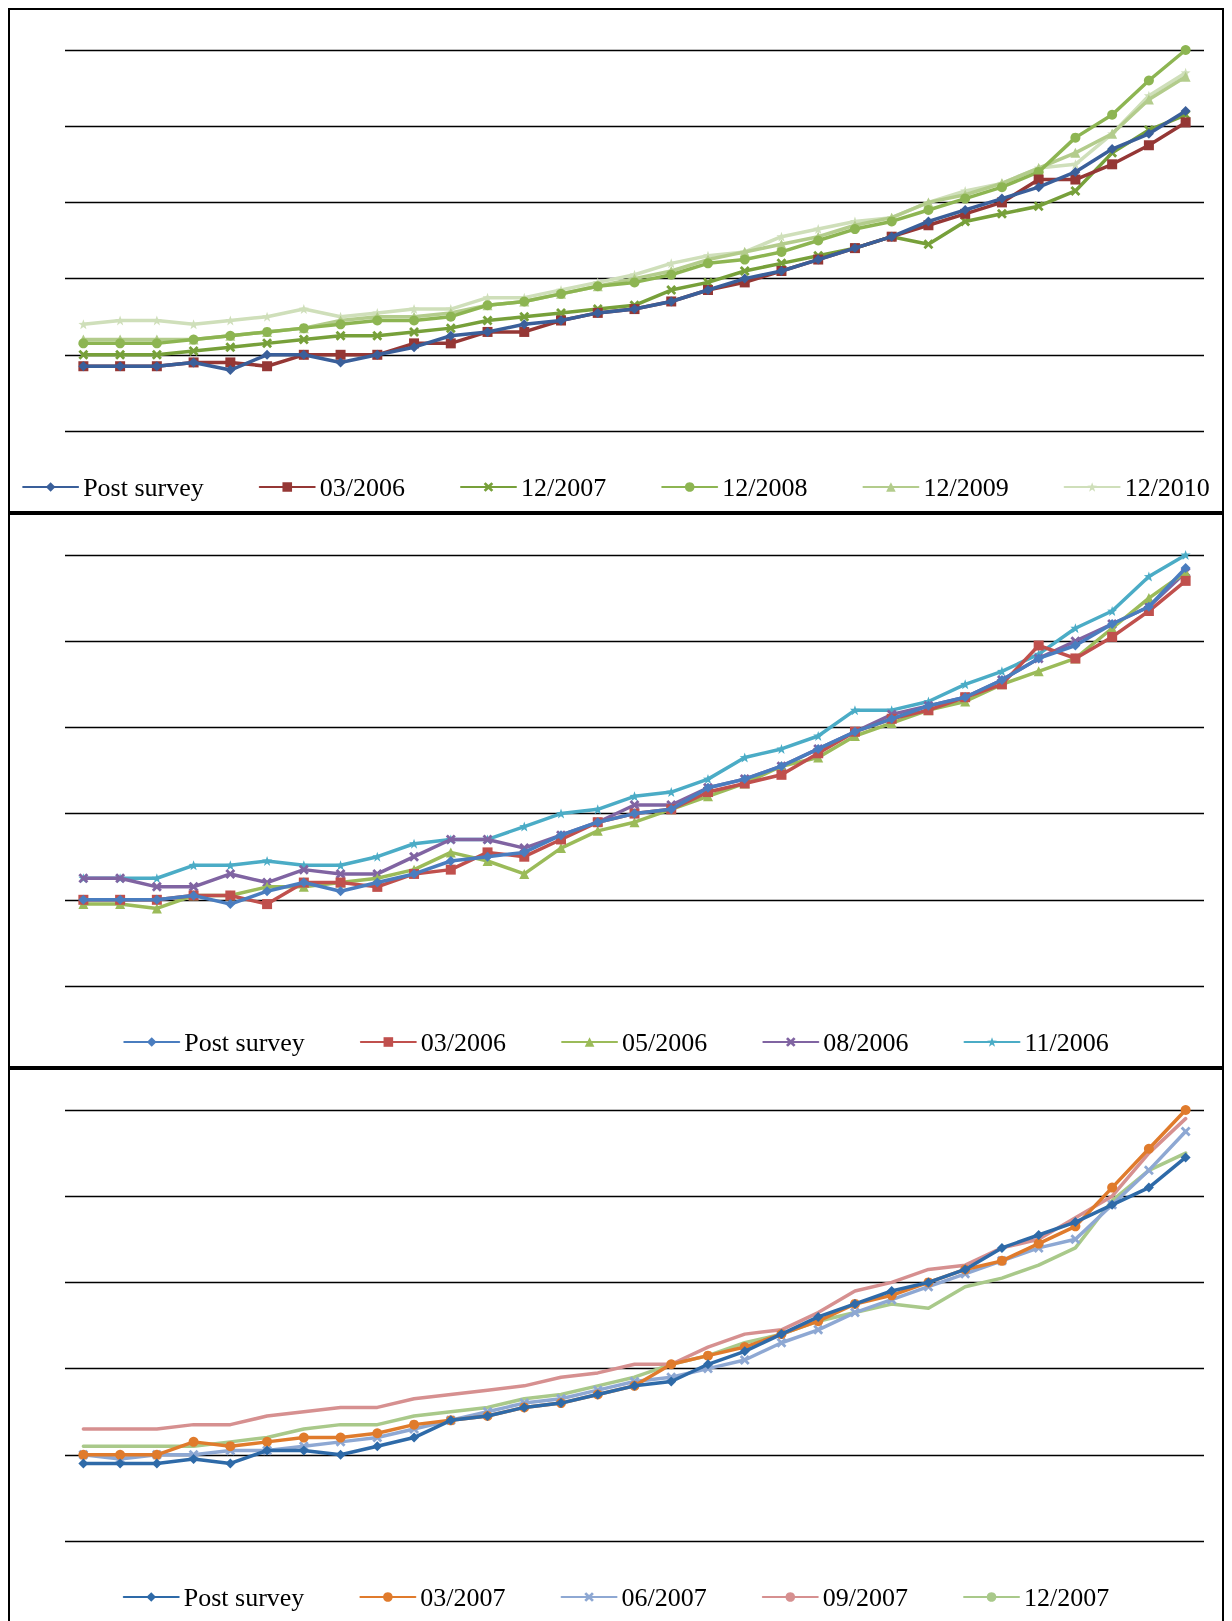  I want to click on legend-label: 11/2006, so click(1066, 1042).